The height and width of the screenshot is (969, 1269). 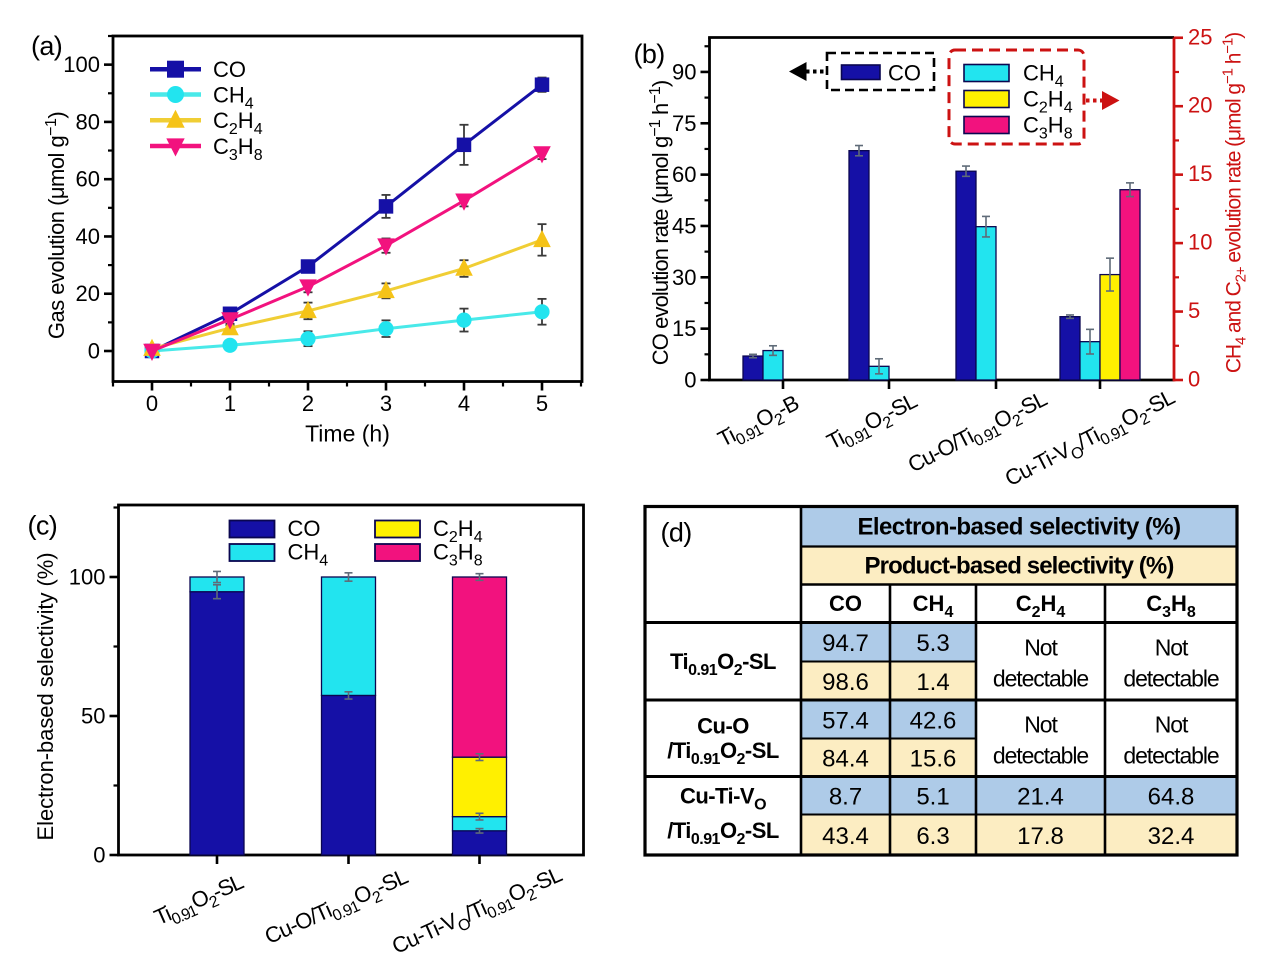 What do you see at coordinates (93, 716) in the screenshot?
I see `svg-text: 50` at bounding box center [93, 716].